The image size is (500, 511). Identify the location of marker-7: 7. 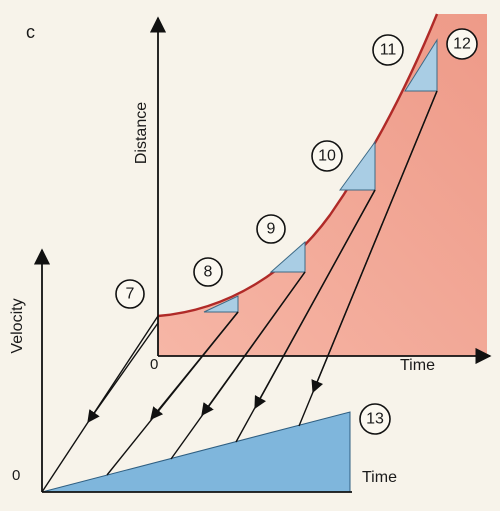
(130, 294).